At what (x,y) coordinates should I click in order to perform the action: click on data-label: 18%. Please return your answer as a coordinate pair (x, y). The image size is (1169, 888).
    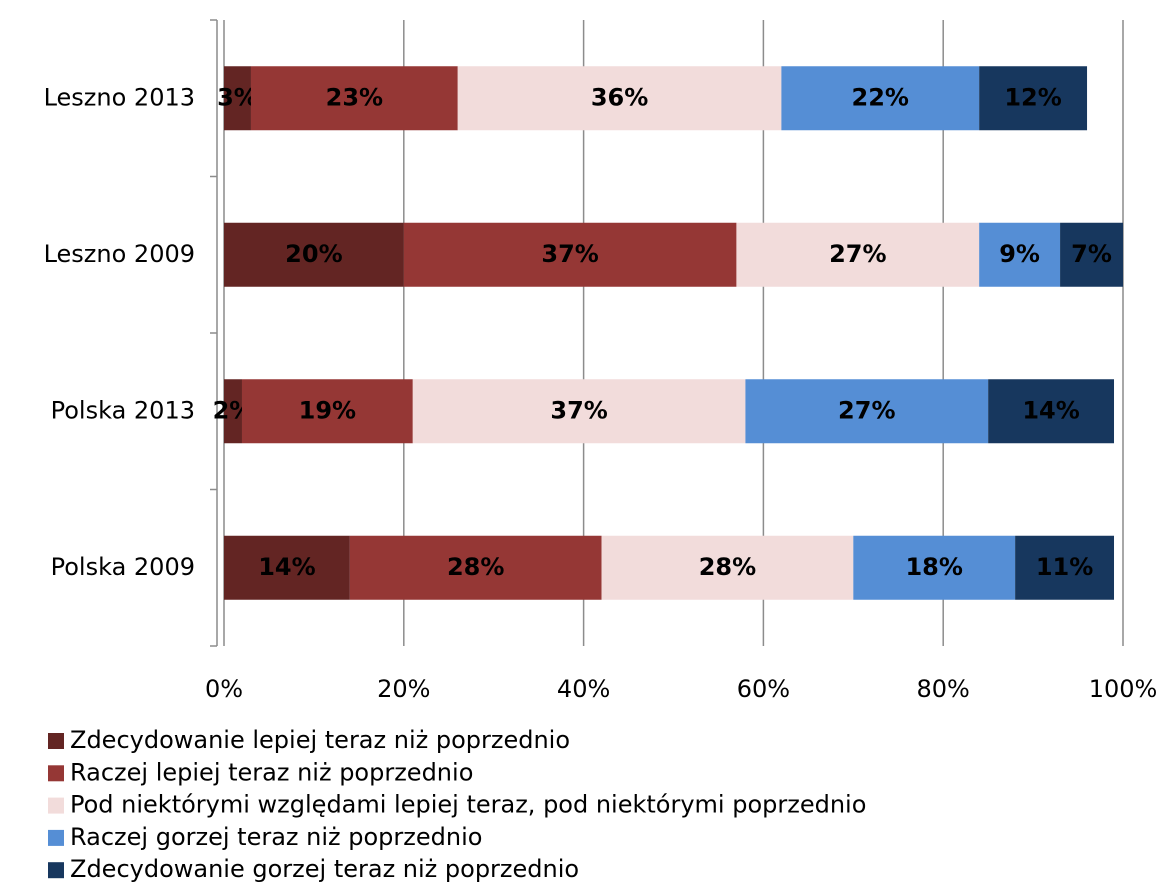
    Looking at the image, I should click on (933, 567).